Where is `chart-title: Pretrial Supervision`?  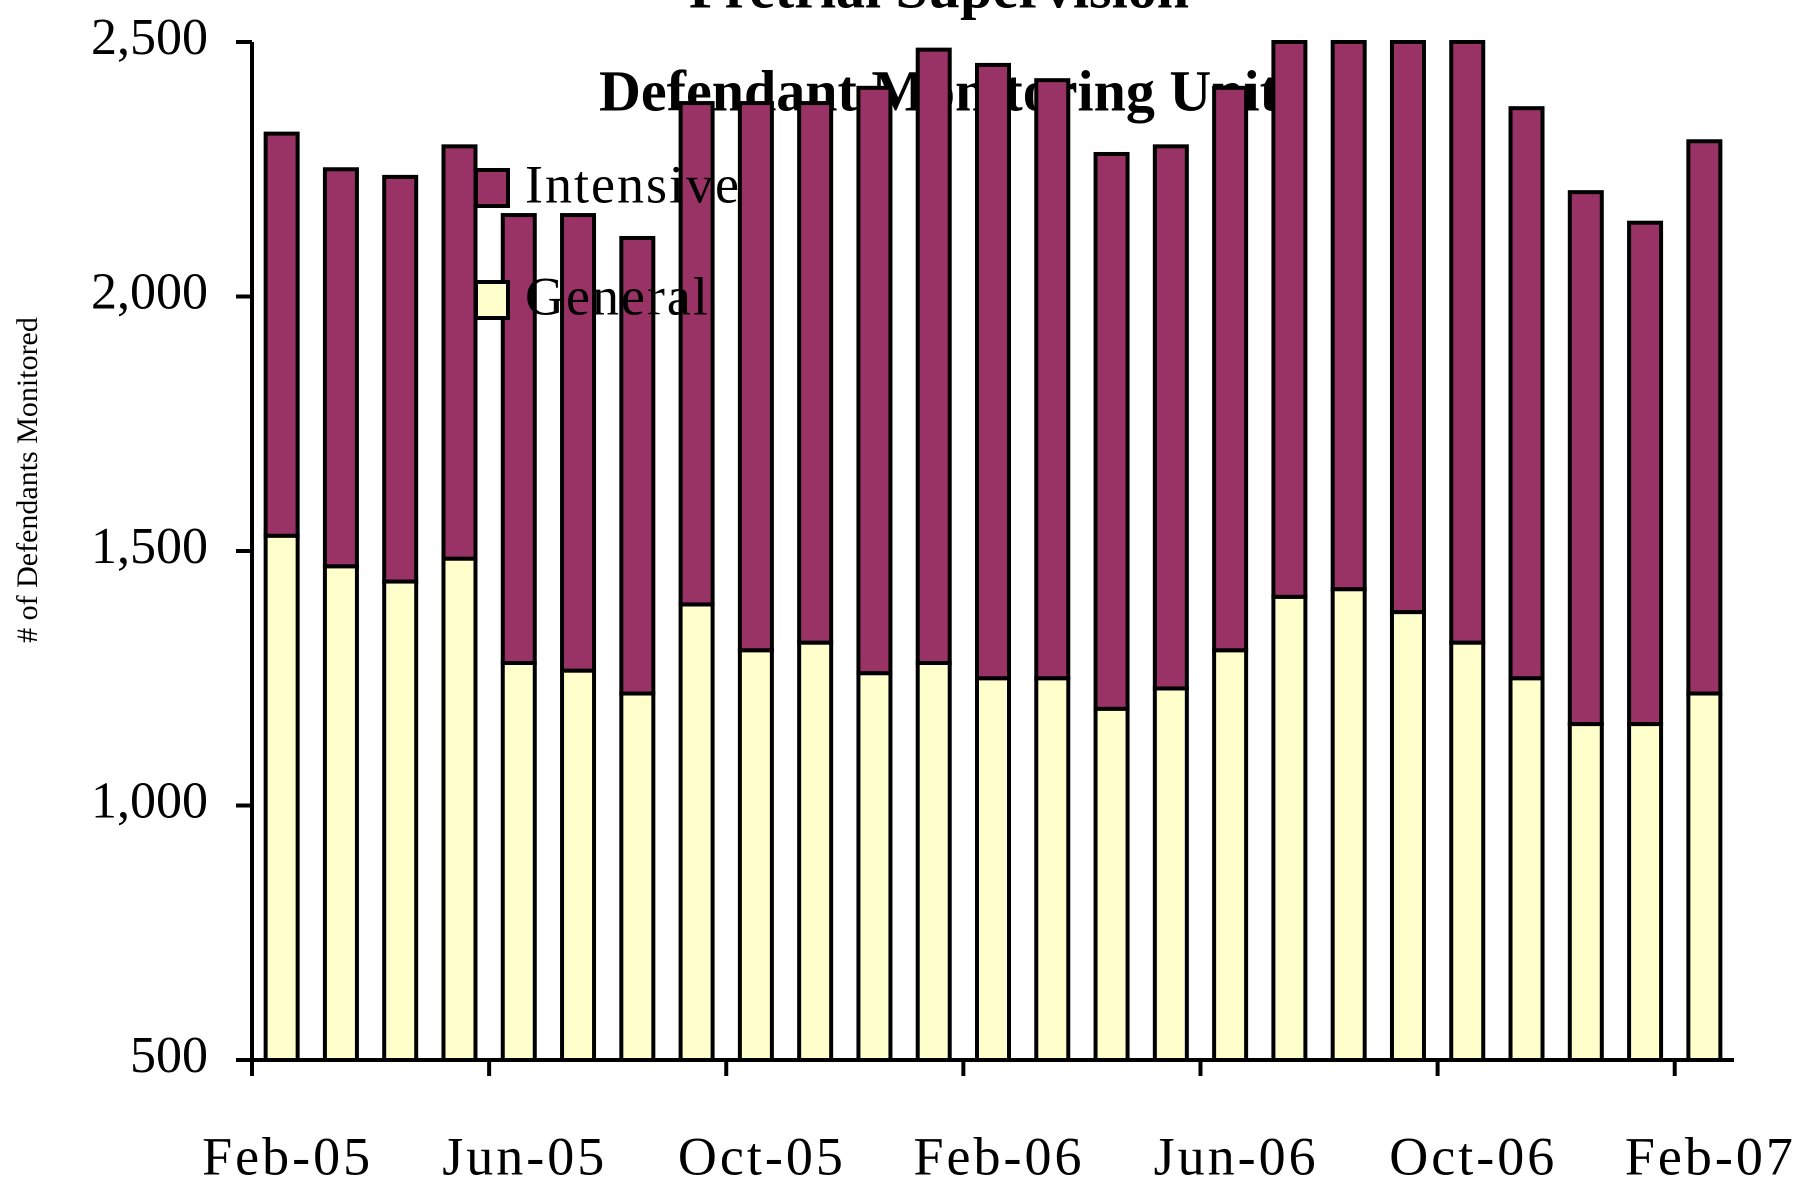 chart-title: Pretrial Supervision is located at coordinates (939, 10).